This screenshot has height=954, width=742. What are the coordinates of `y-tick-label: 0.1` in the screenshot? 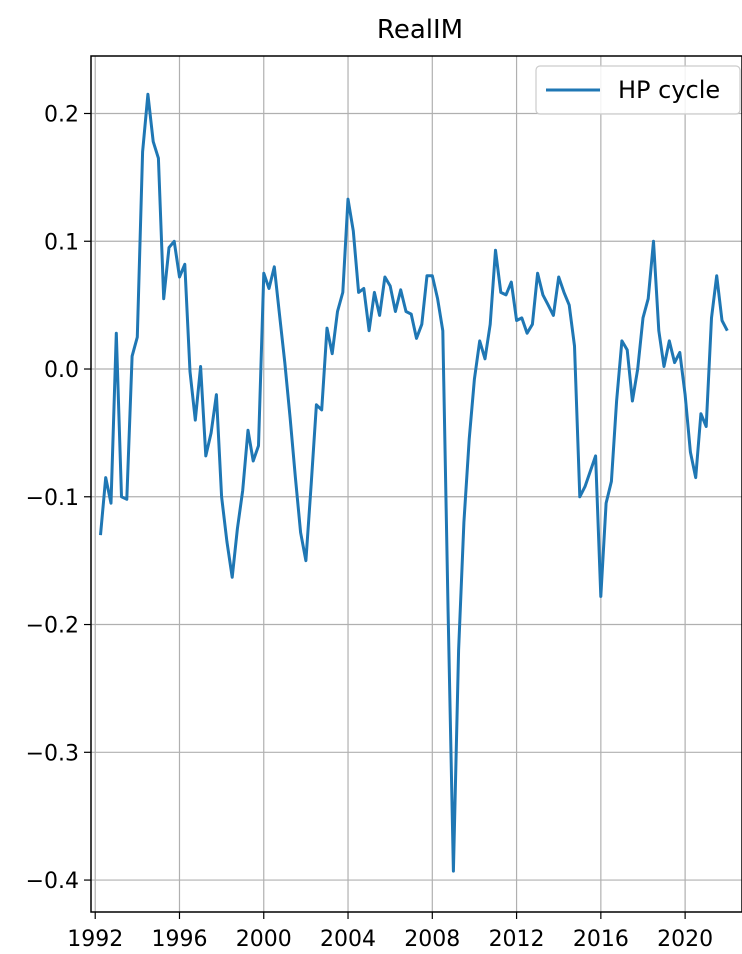 It's located at (61, 242).